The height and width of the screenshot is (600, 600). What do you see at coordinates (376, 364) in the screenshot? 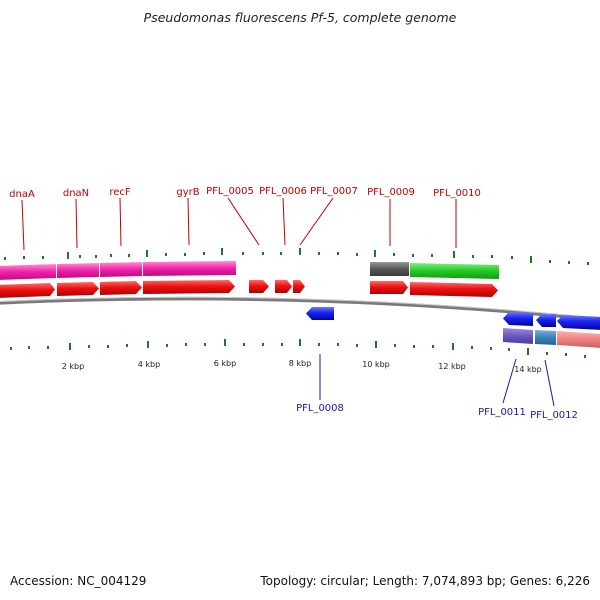
I see `scale-label-10kbp: 10 kbp` at bounding box center [376, 364].